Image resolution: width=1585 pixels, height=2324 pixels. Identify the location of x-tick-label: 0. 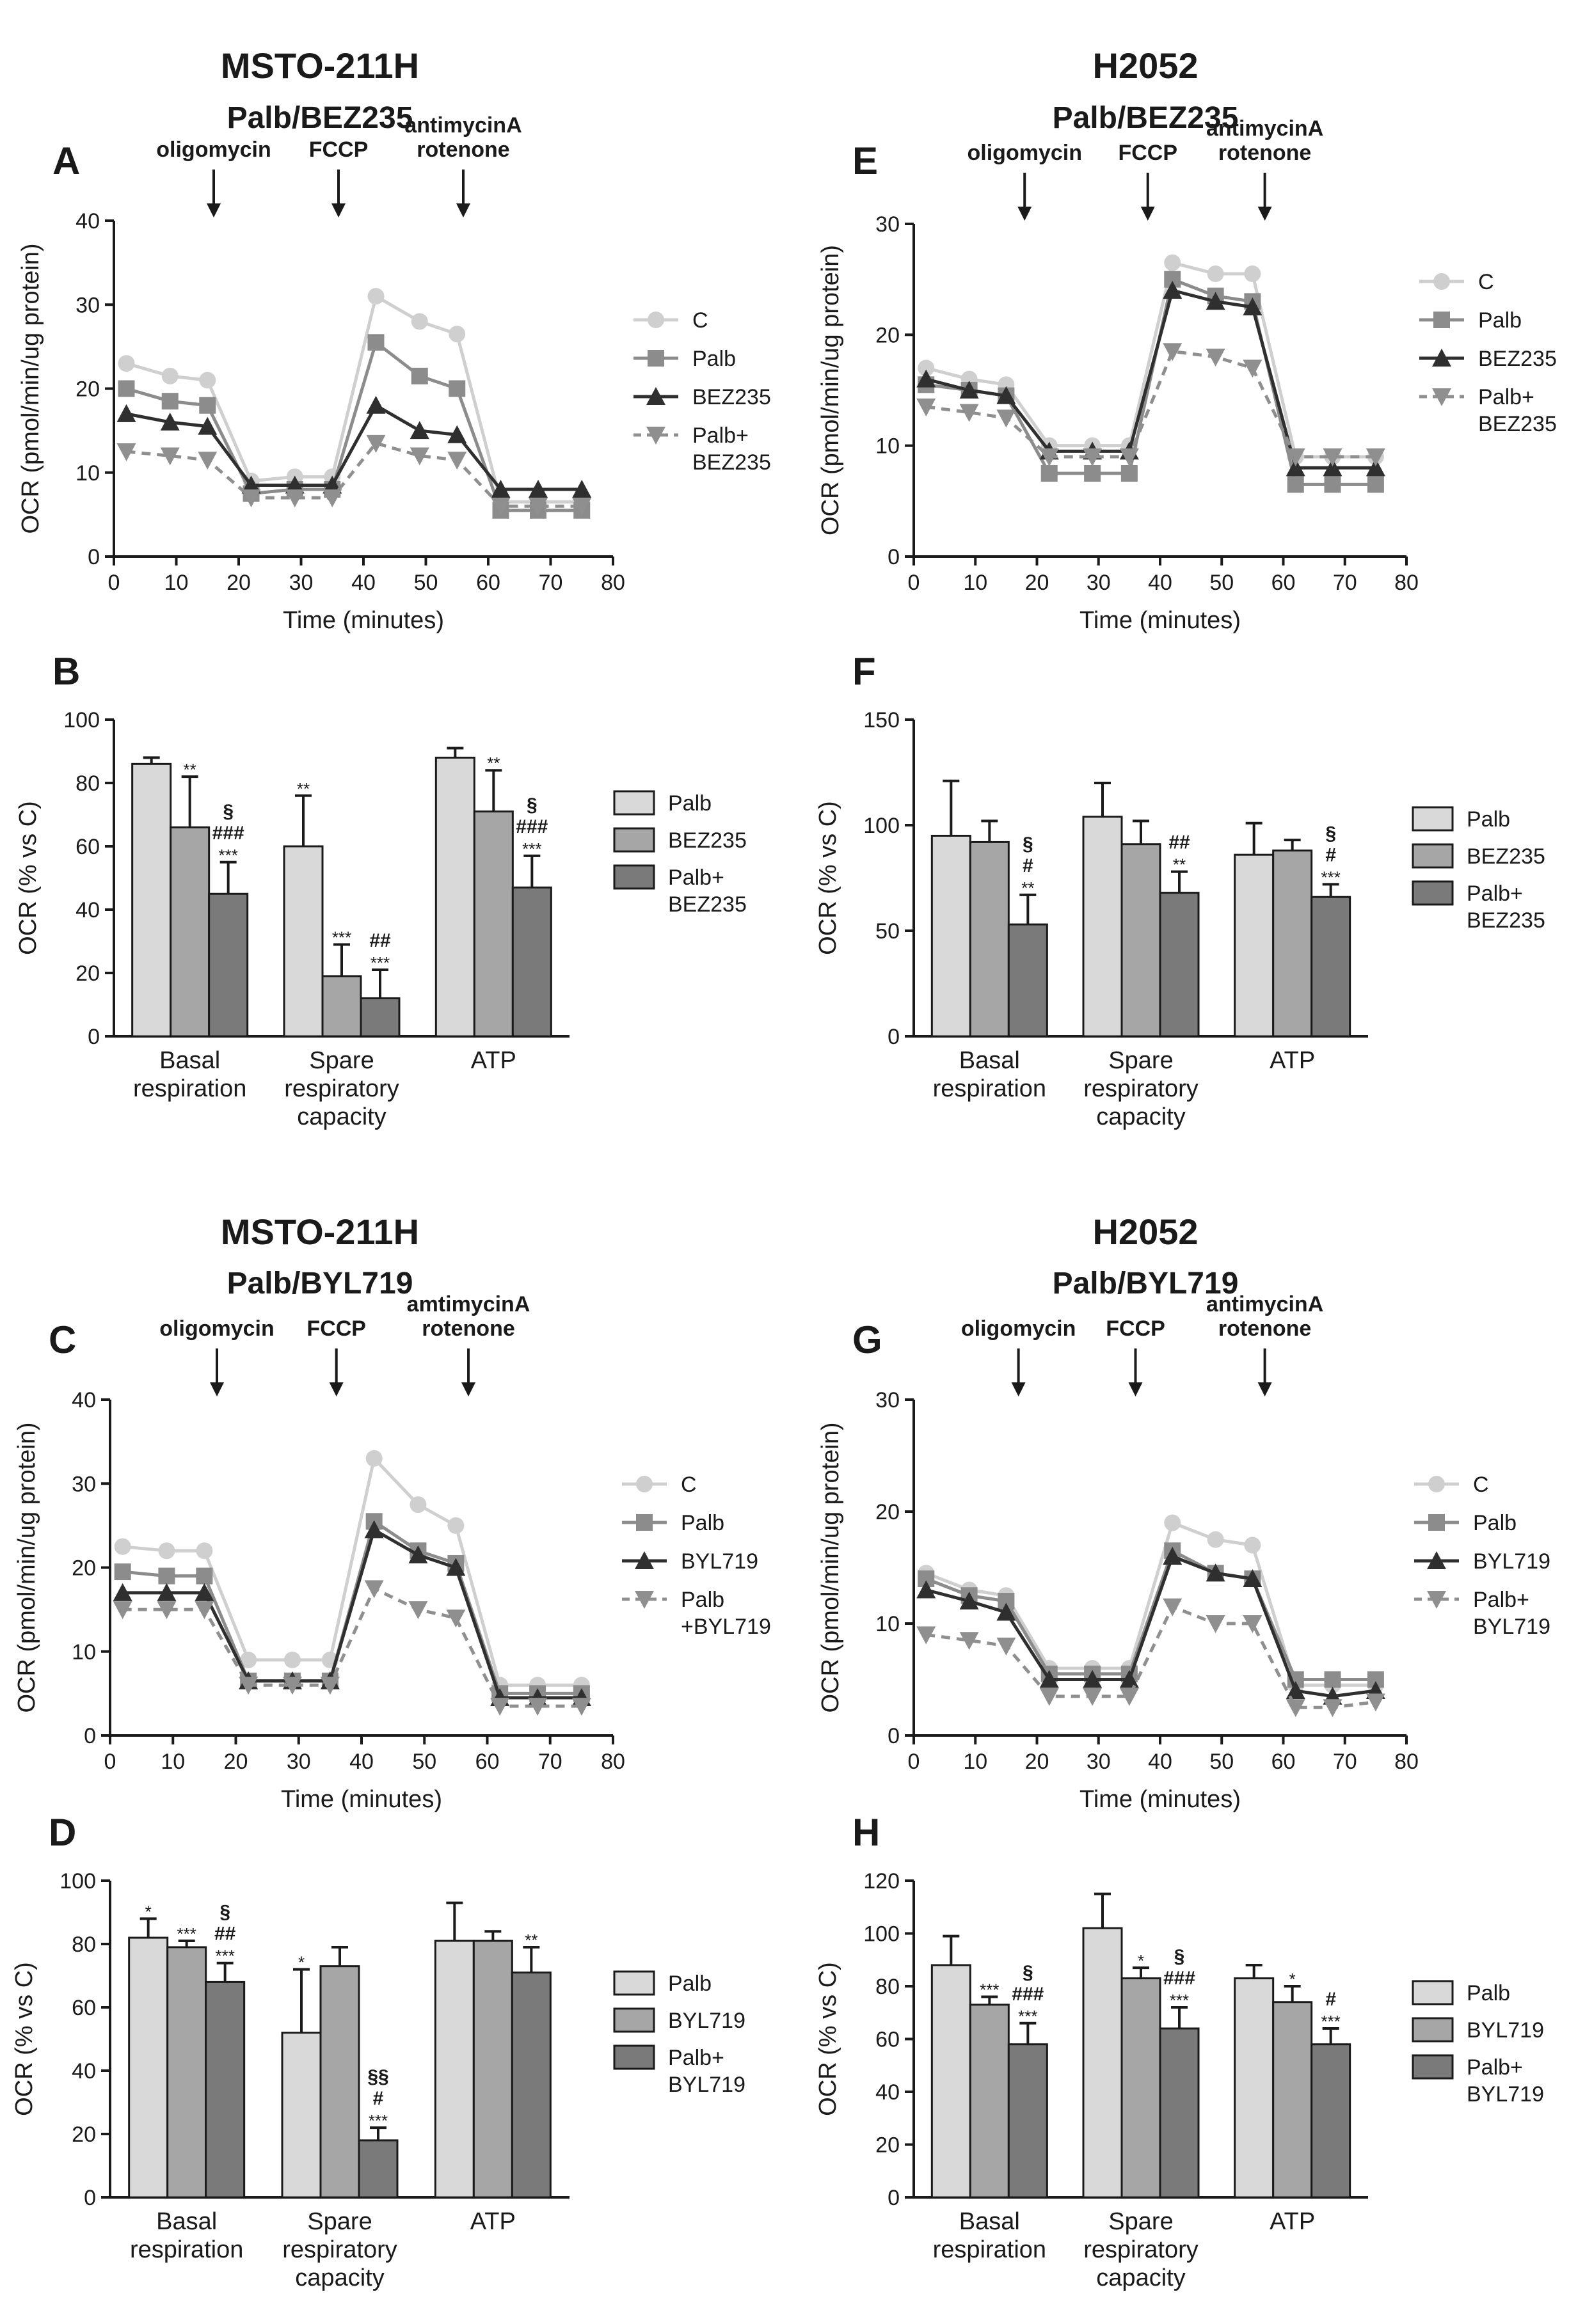
(114, 583).